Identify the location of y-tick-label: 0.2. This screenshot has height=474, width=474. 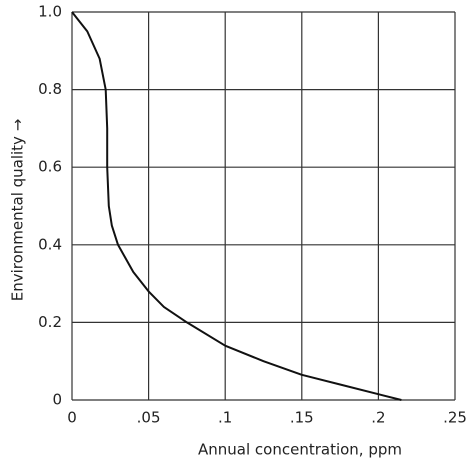
(50, 322).